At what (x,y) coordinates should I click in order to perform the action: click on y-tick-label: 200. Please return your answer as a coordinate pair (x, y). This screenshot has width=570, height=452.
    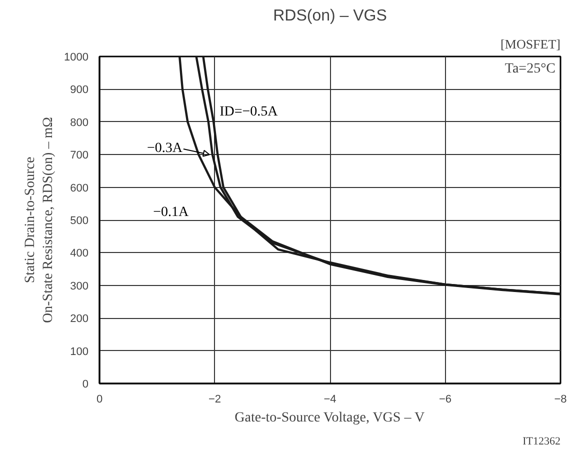
    Looking at the image, I should click on (79, 319).